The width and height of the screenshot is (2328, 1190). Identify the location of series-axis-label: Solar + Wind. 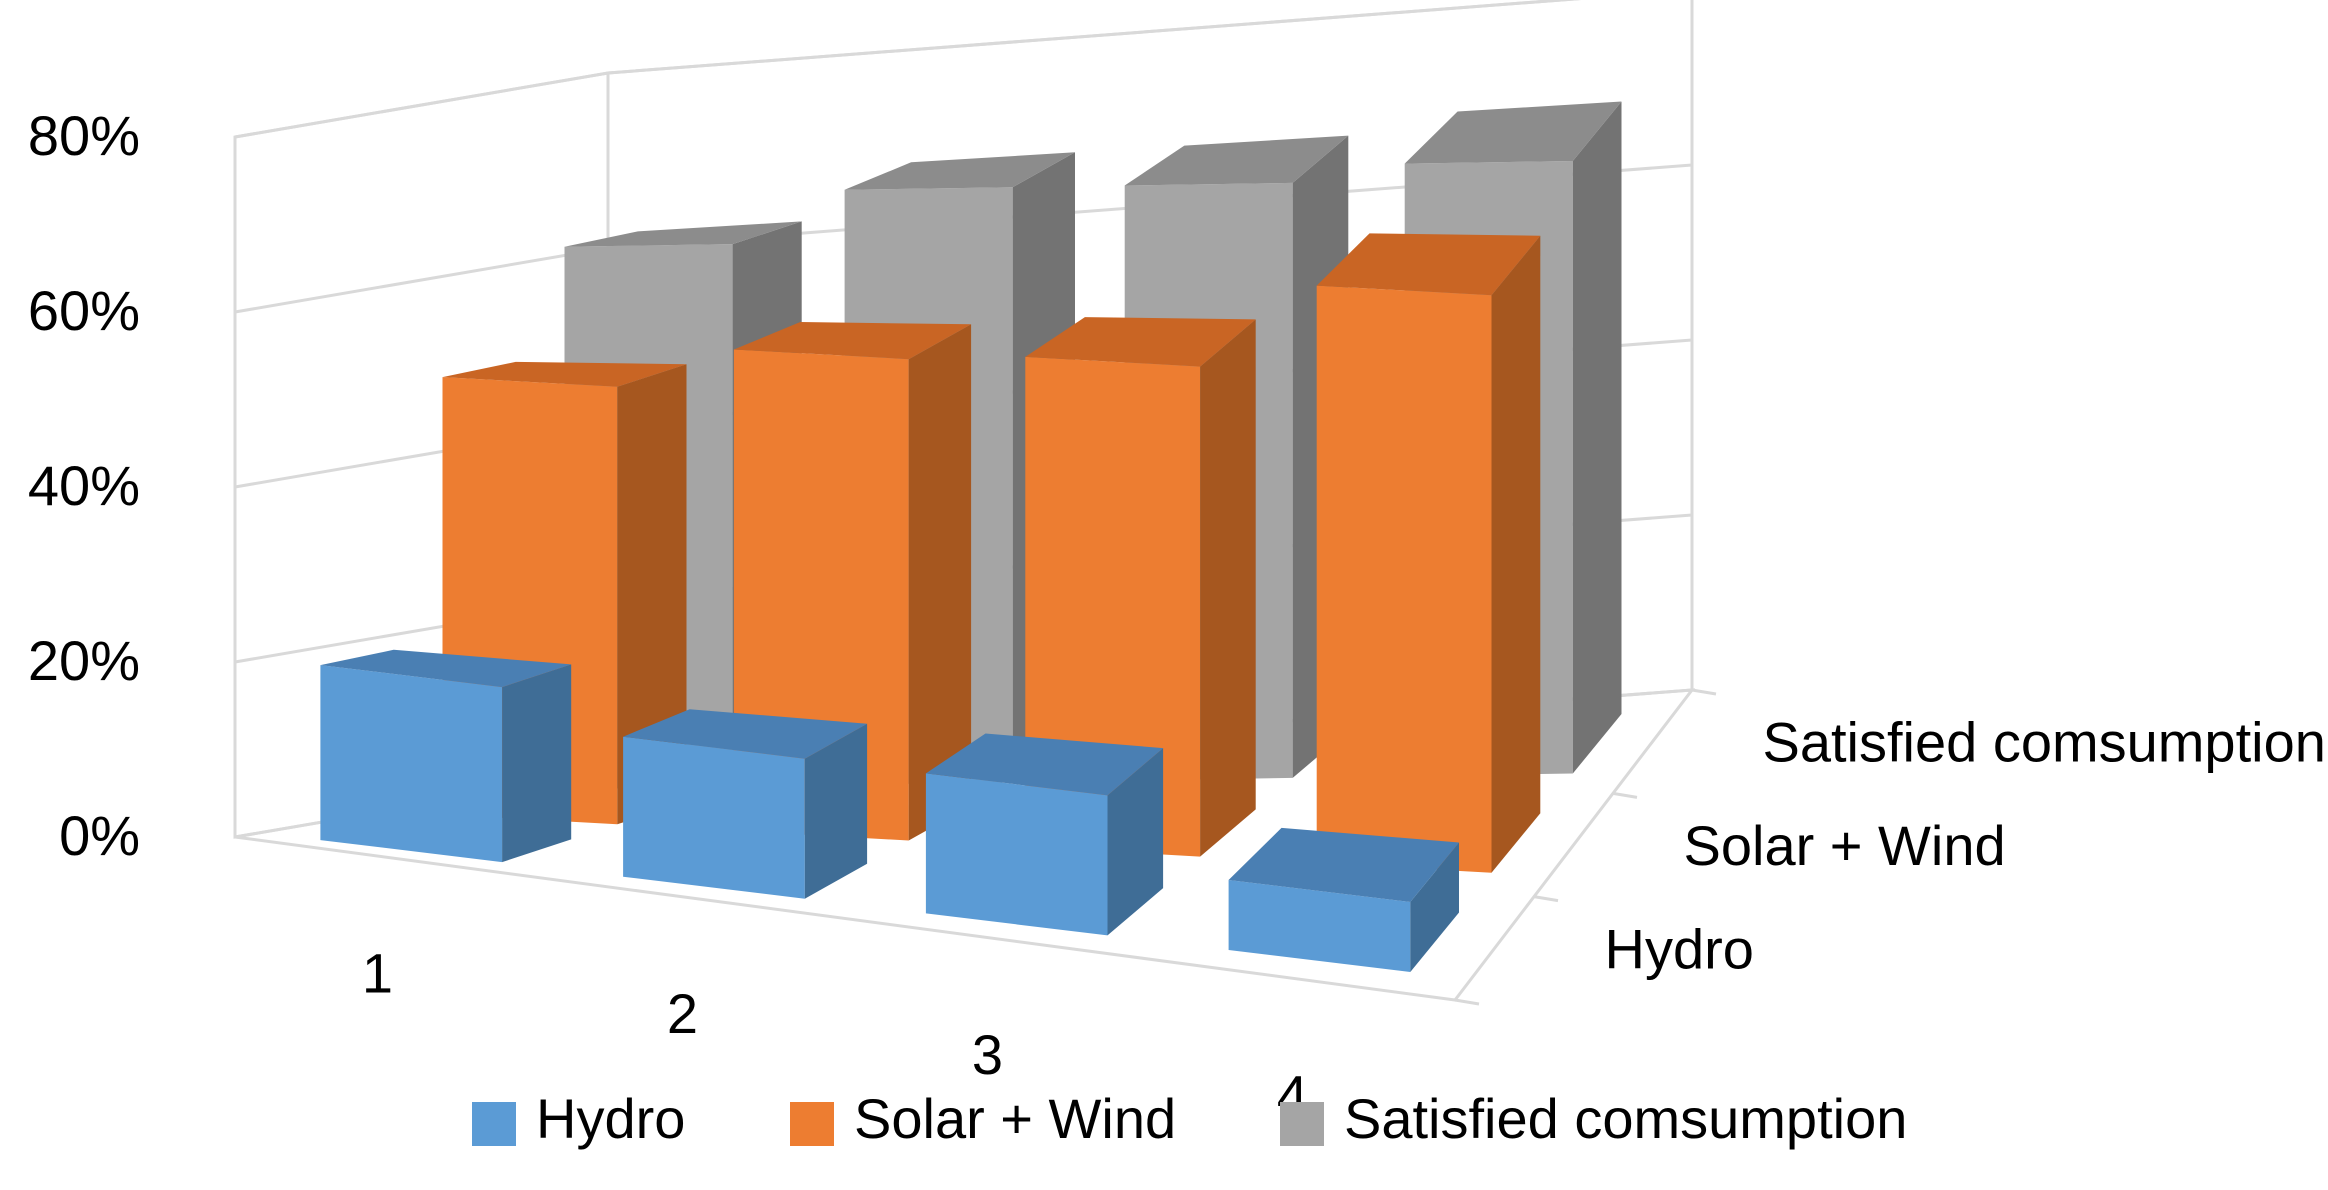
(1845, 845).